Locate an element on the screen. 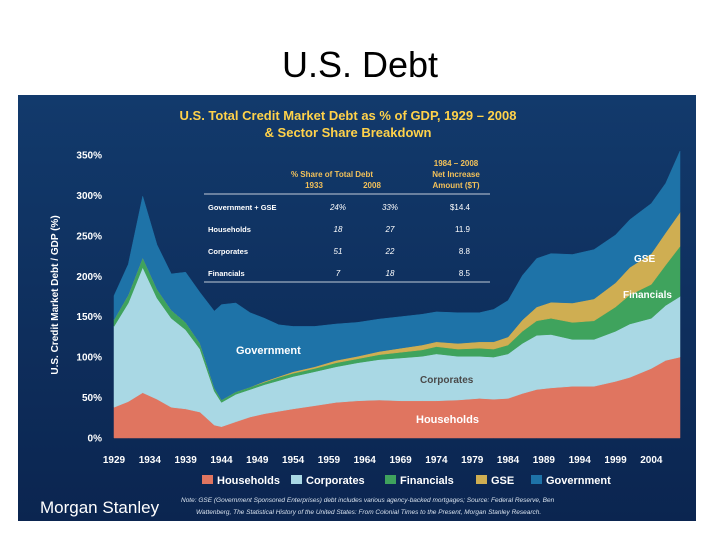 The image size is (720, 540). y-tick-label: 150% is located at coordinates (89, 317).